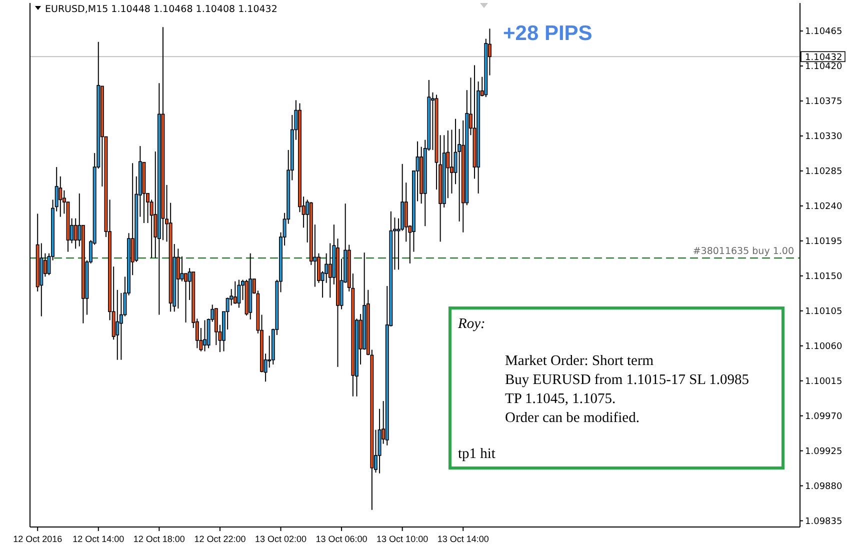 The height and width of the screenshot is (550, 847). Describe the element at coordinates (823, 521) in the screenshot. I see `y-tick-label: 1.09835` at that location.